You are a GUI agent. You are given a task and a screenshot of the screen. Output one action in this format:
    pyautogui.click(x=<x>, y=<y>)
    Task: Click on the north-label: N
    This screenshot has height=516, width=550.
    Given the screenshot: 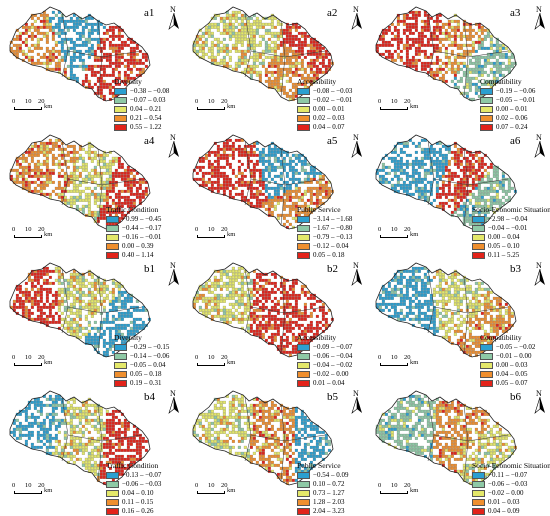 What is the action you would take?
    pyautogui.click(x=356, y=137)
    